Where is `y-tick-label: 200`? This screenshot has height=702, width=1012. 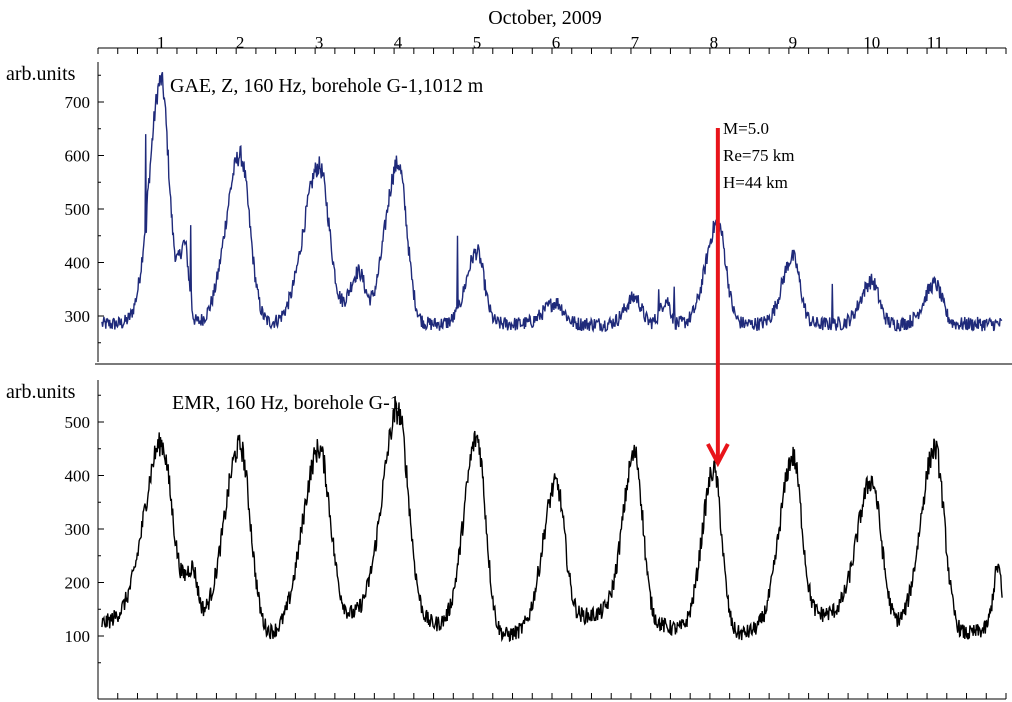 y-tick-label: 200 is located at coordinates (78, 583).